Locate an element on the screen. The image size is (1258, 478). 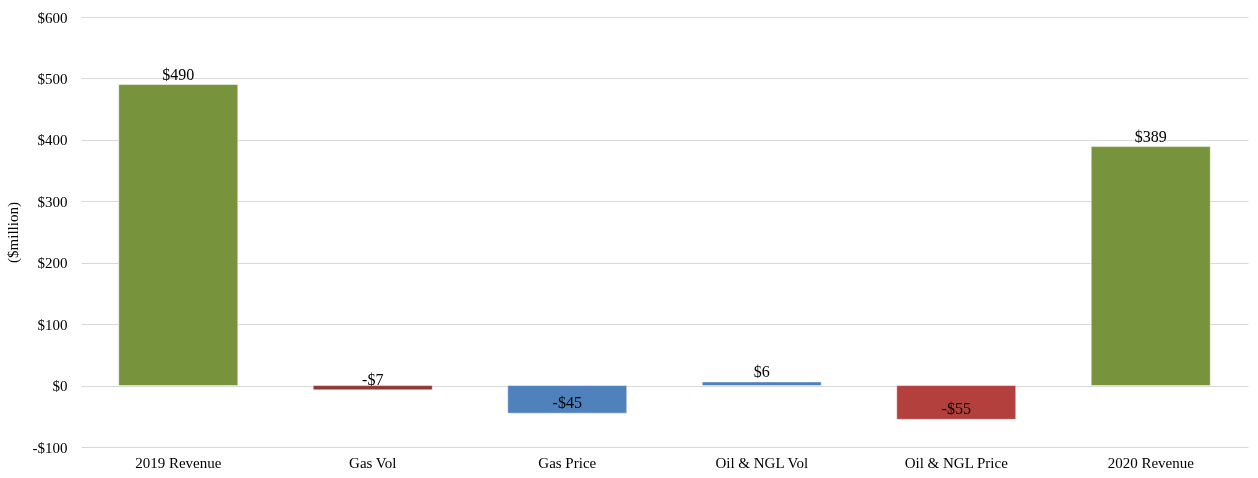
y-tick-label: $500 is located at coordinates (52, 78).